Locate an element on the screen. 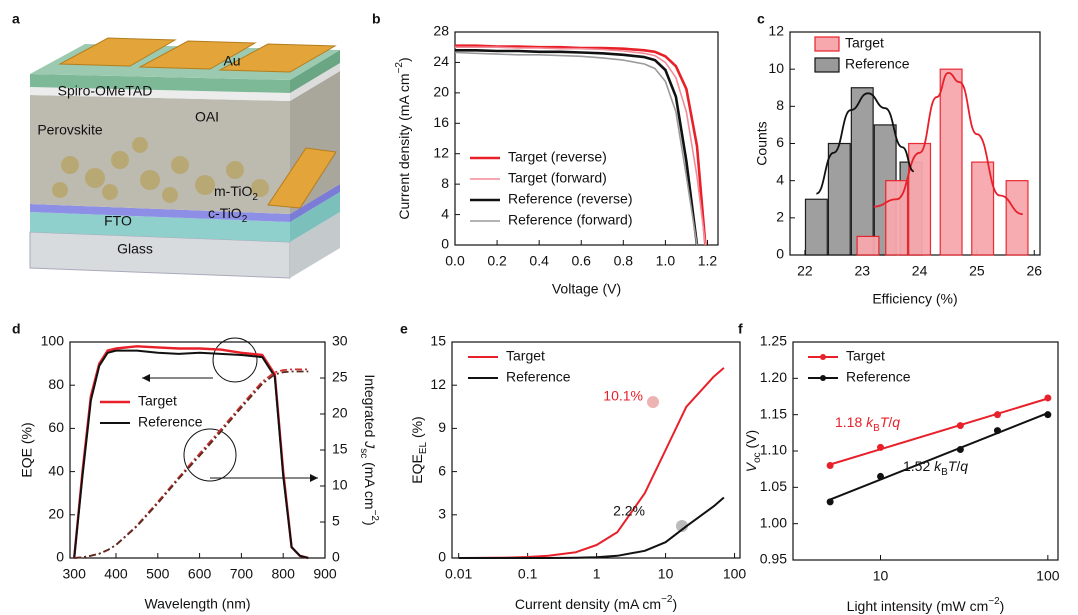 This screenshot has width=1078, height=615. x-tick-label: 24 is located at coordinates (920, 271).